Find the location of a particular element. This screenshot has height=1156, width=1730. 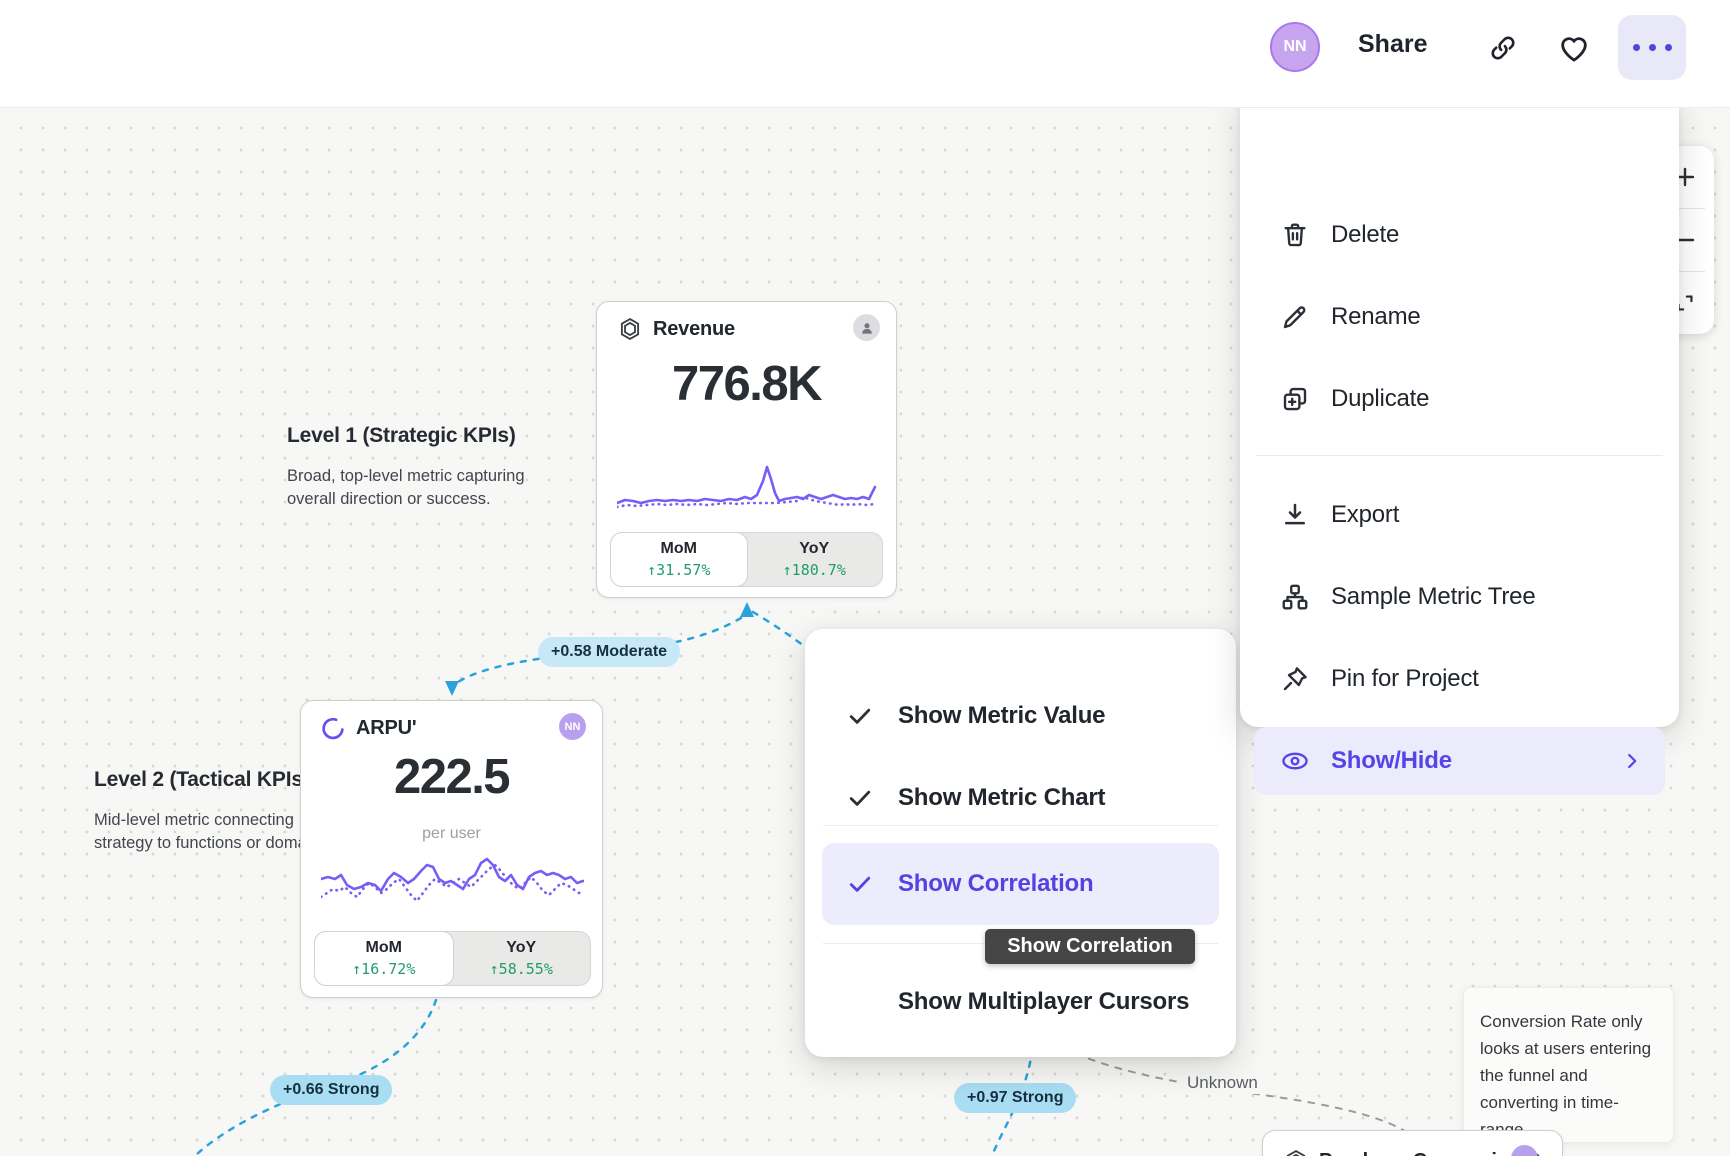

plus-icon is located at coordinates (1685, 177).